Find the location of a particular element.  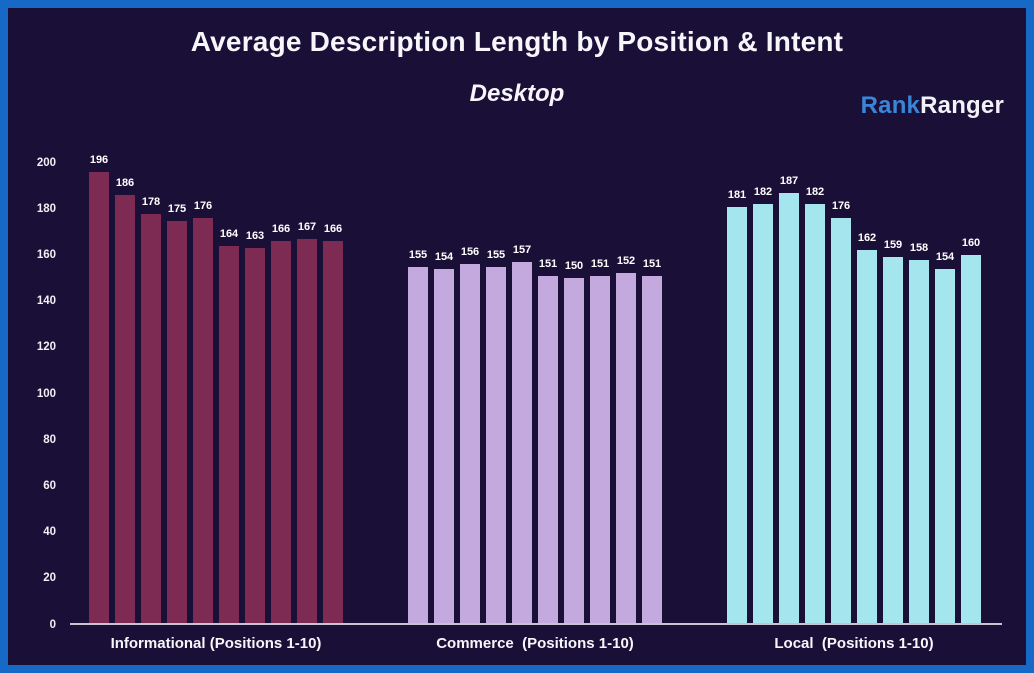

y-tick-label: 140 is located at coordinates (46, 300).